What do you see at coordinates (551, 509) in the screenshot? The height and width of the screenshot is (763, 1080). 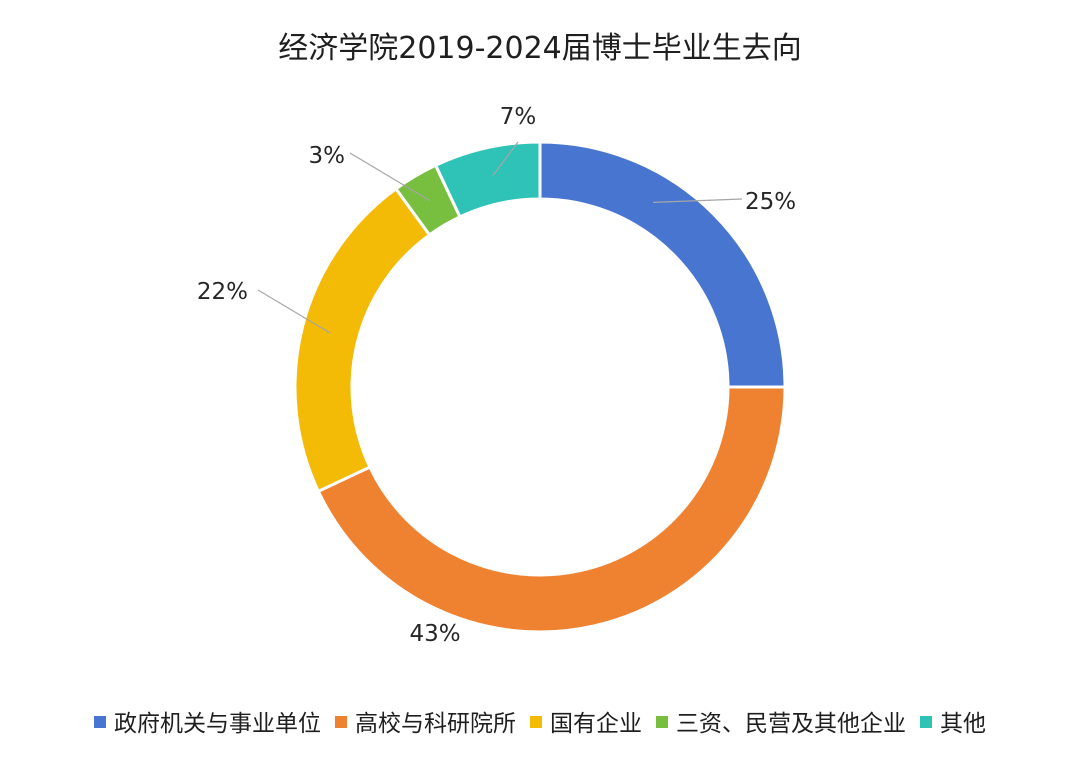 I see `slice-university` at bounding box center [551, 509].